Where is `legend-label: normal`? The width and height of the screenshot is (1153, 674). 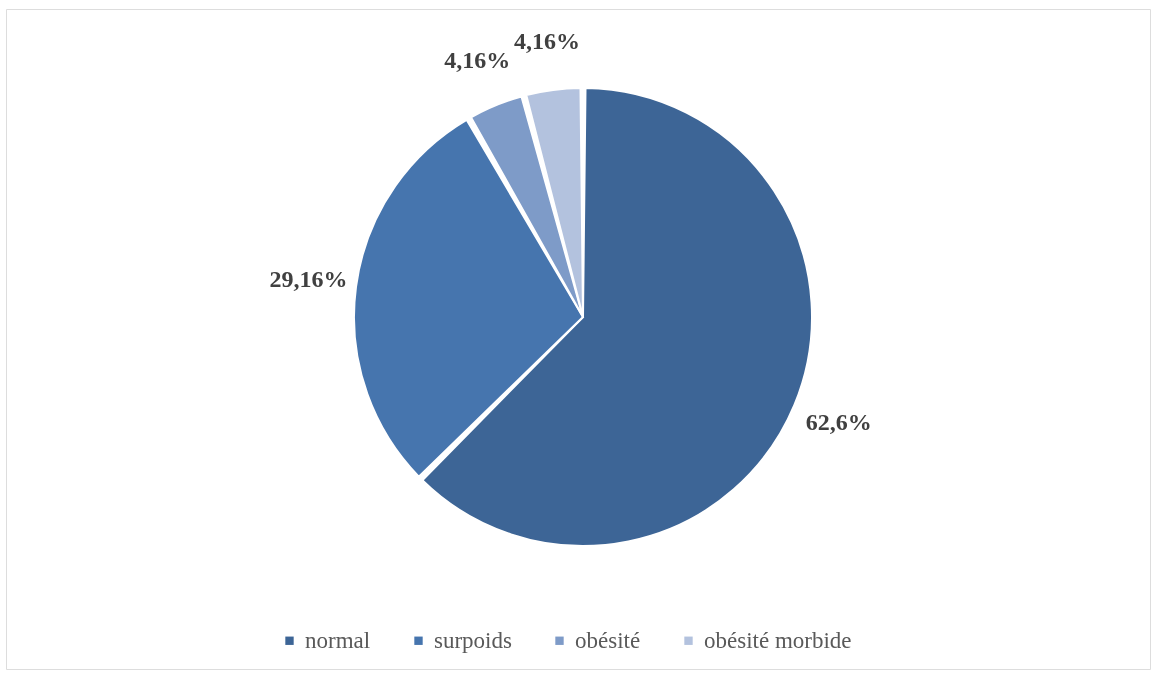
legend-label: normal is located at coordinates (338, 640).